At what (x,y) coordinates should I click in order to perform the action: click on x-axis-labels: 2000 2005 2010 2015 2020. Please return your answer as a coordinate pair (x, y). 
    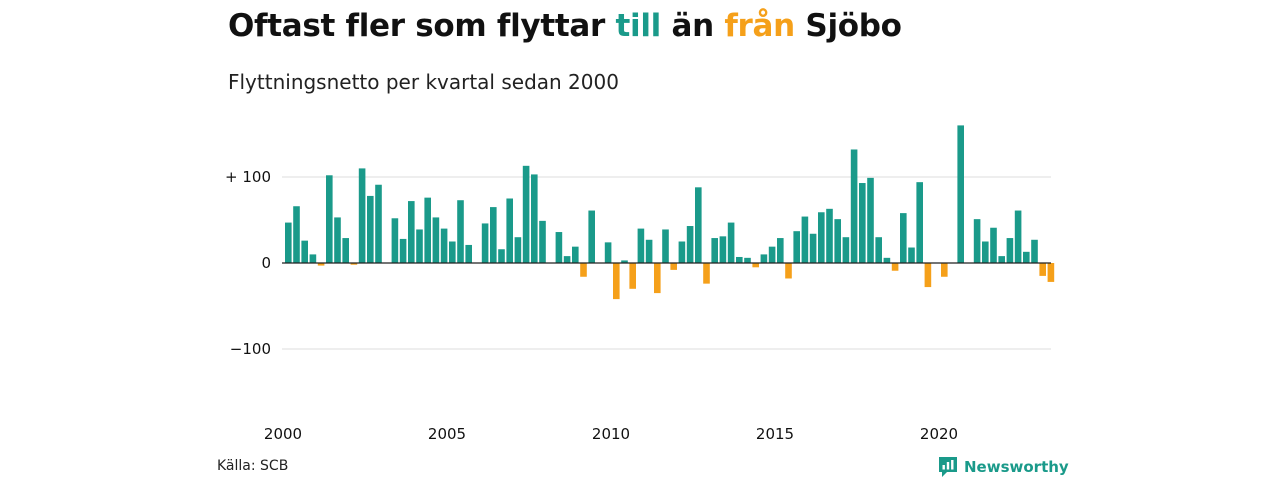
    Looking at the image, I should click on (611, 434).